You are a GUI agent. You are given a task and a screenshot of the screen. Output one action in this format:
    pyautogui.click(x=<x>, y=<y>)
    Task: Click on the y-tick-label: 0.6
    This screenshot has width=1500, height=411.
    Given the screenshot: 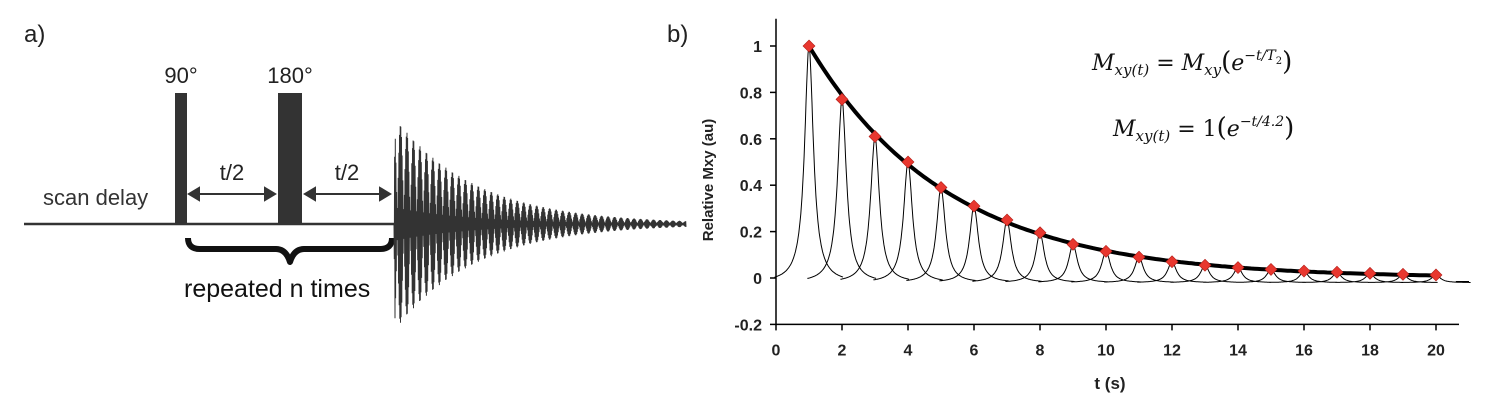 What is the action you would take?
    pyautogui.click(x=751, y=140)
    